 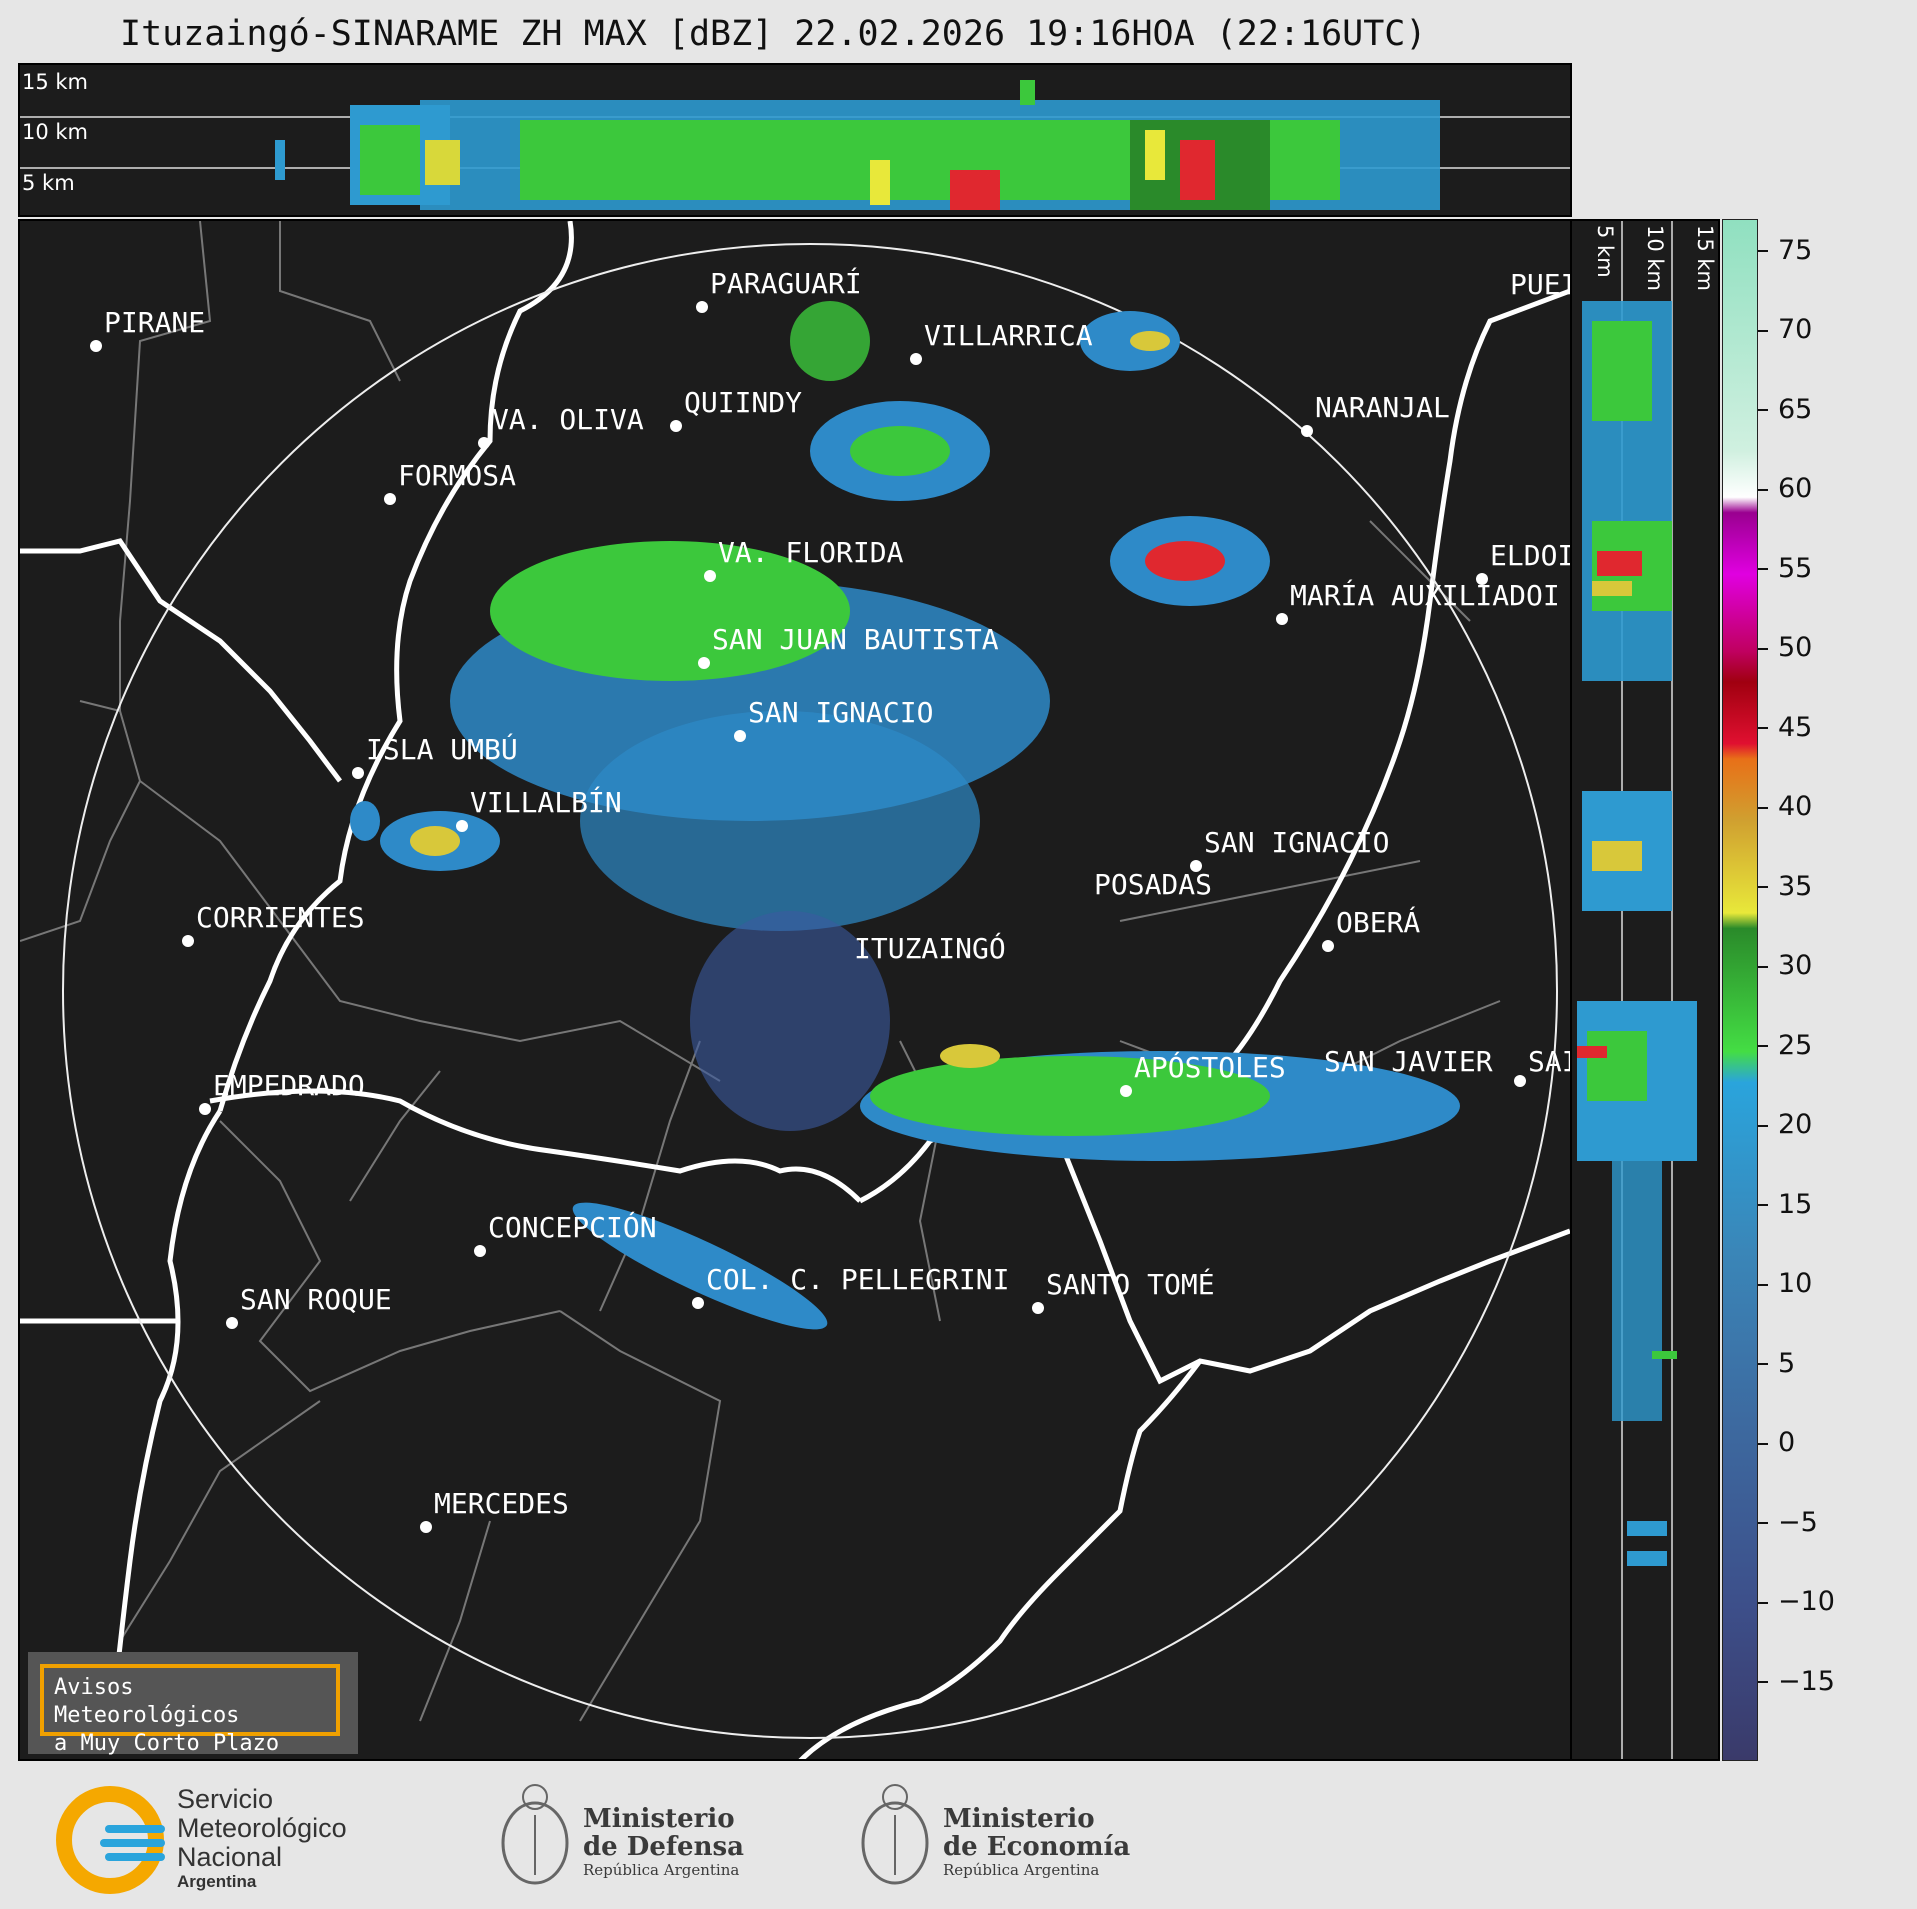 What do you see at coordinates (1021, 1870) in the screenshot?
I see `economia-line3: República Argentina` at bounding box center [1021, 1870].